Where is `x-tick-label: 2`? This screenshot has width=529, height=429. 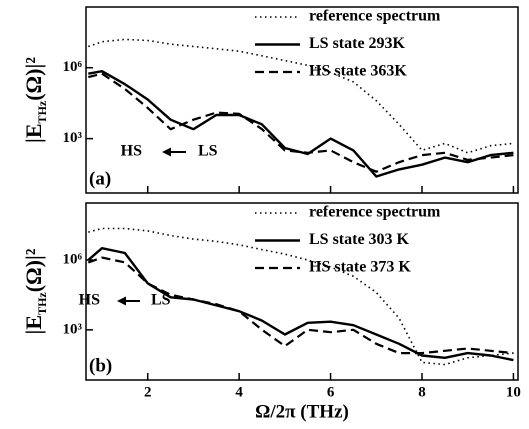
x-tick-label: 2 is located at coordinates (148, 392).